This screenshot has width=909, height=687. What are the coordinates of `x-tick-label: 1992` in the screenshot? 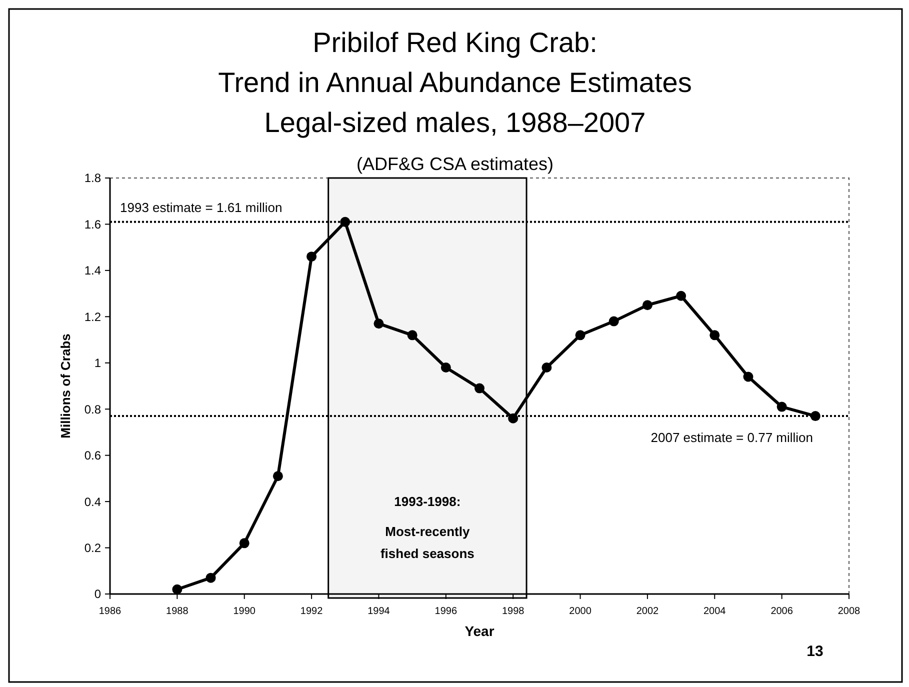 It's located at (312, 611).